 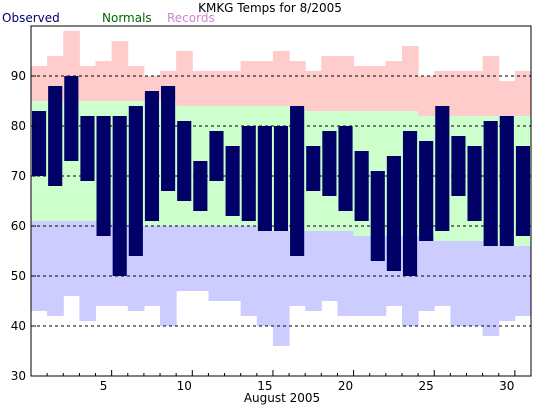 What do you see at coordinates (18, 326) in the screenshot?
I see `y-tick-label: 40` at bounding box center [18, 326].